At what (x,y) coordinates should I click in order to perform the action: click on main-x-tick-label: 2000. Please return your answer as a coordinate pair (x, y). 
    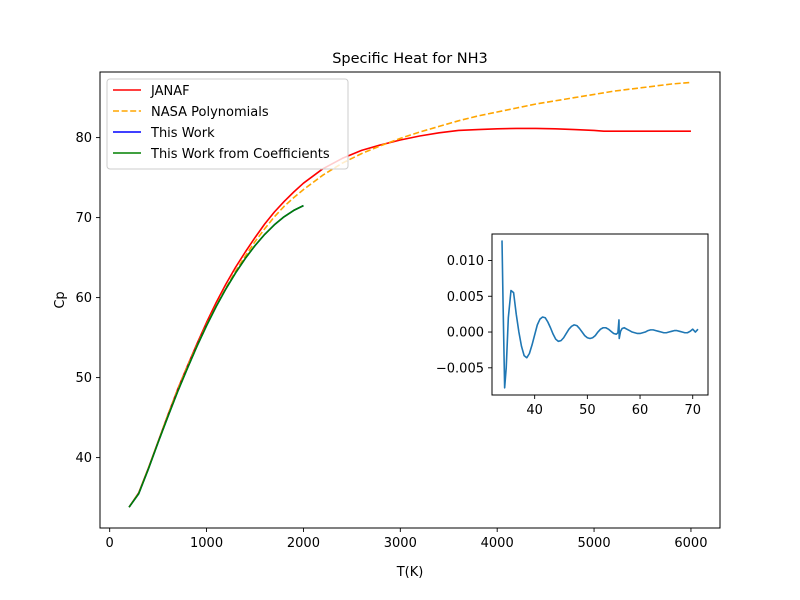
    Looking at the image, I should click on (303, 543).